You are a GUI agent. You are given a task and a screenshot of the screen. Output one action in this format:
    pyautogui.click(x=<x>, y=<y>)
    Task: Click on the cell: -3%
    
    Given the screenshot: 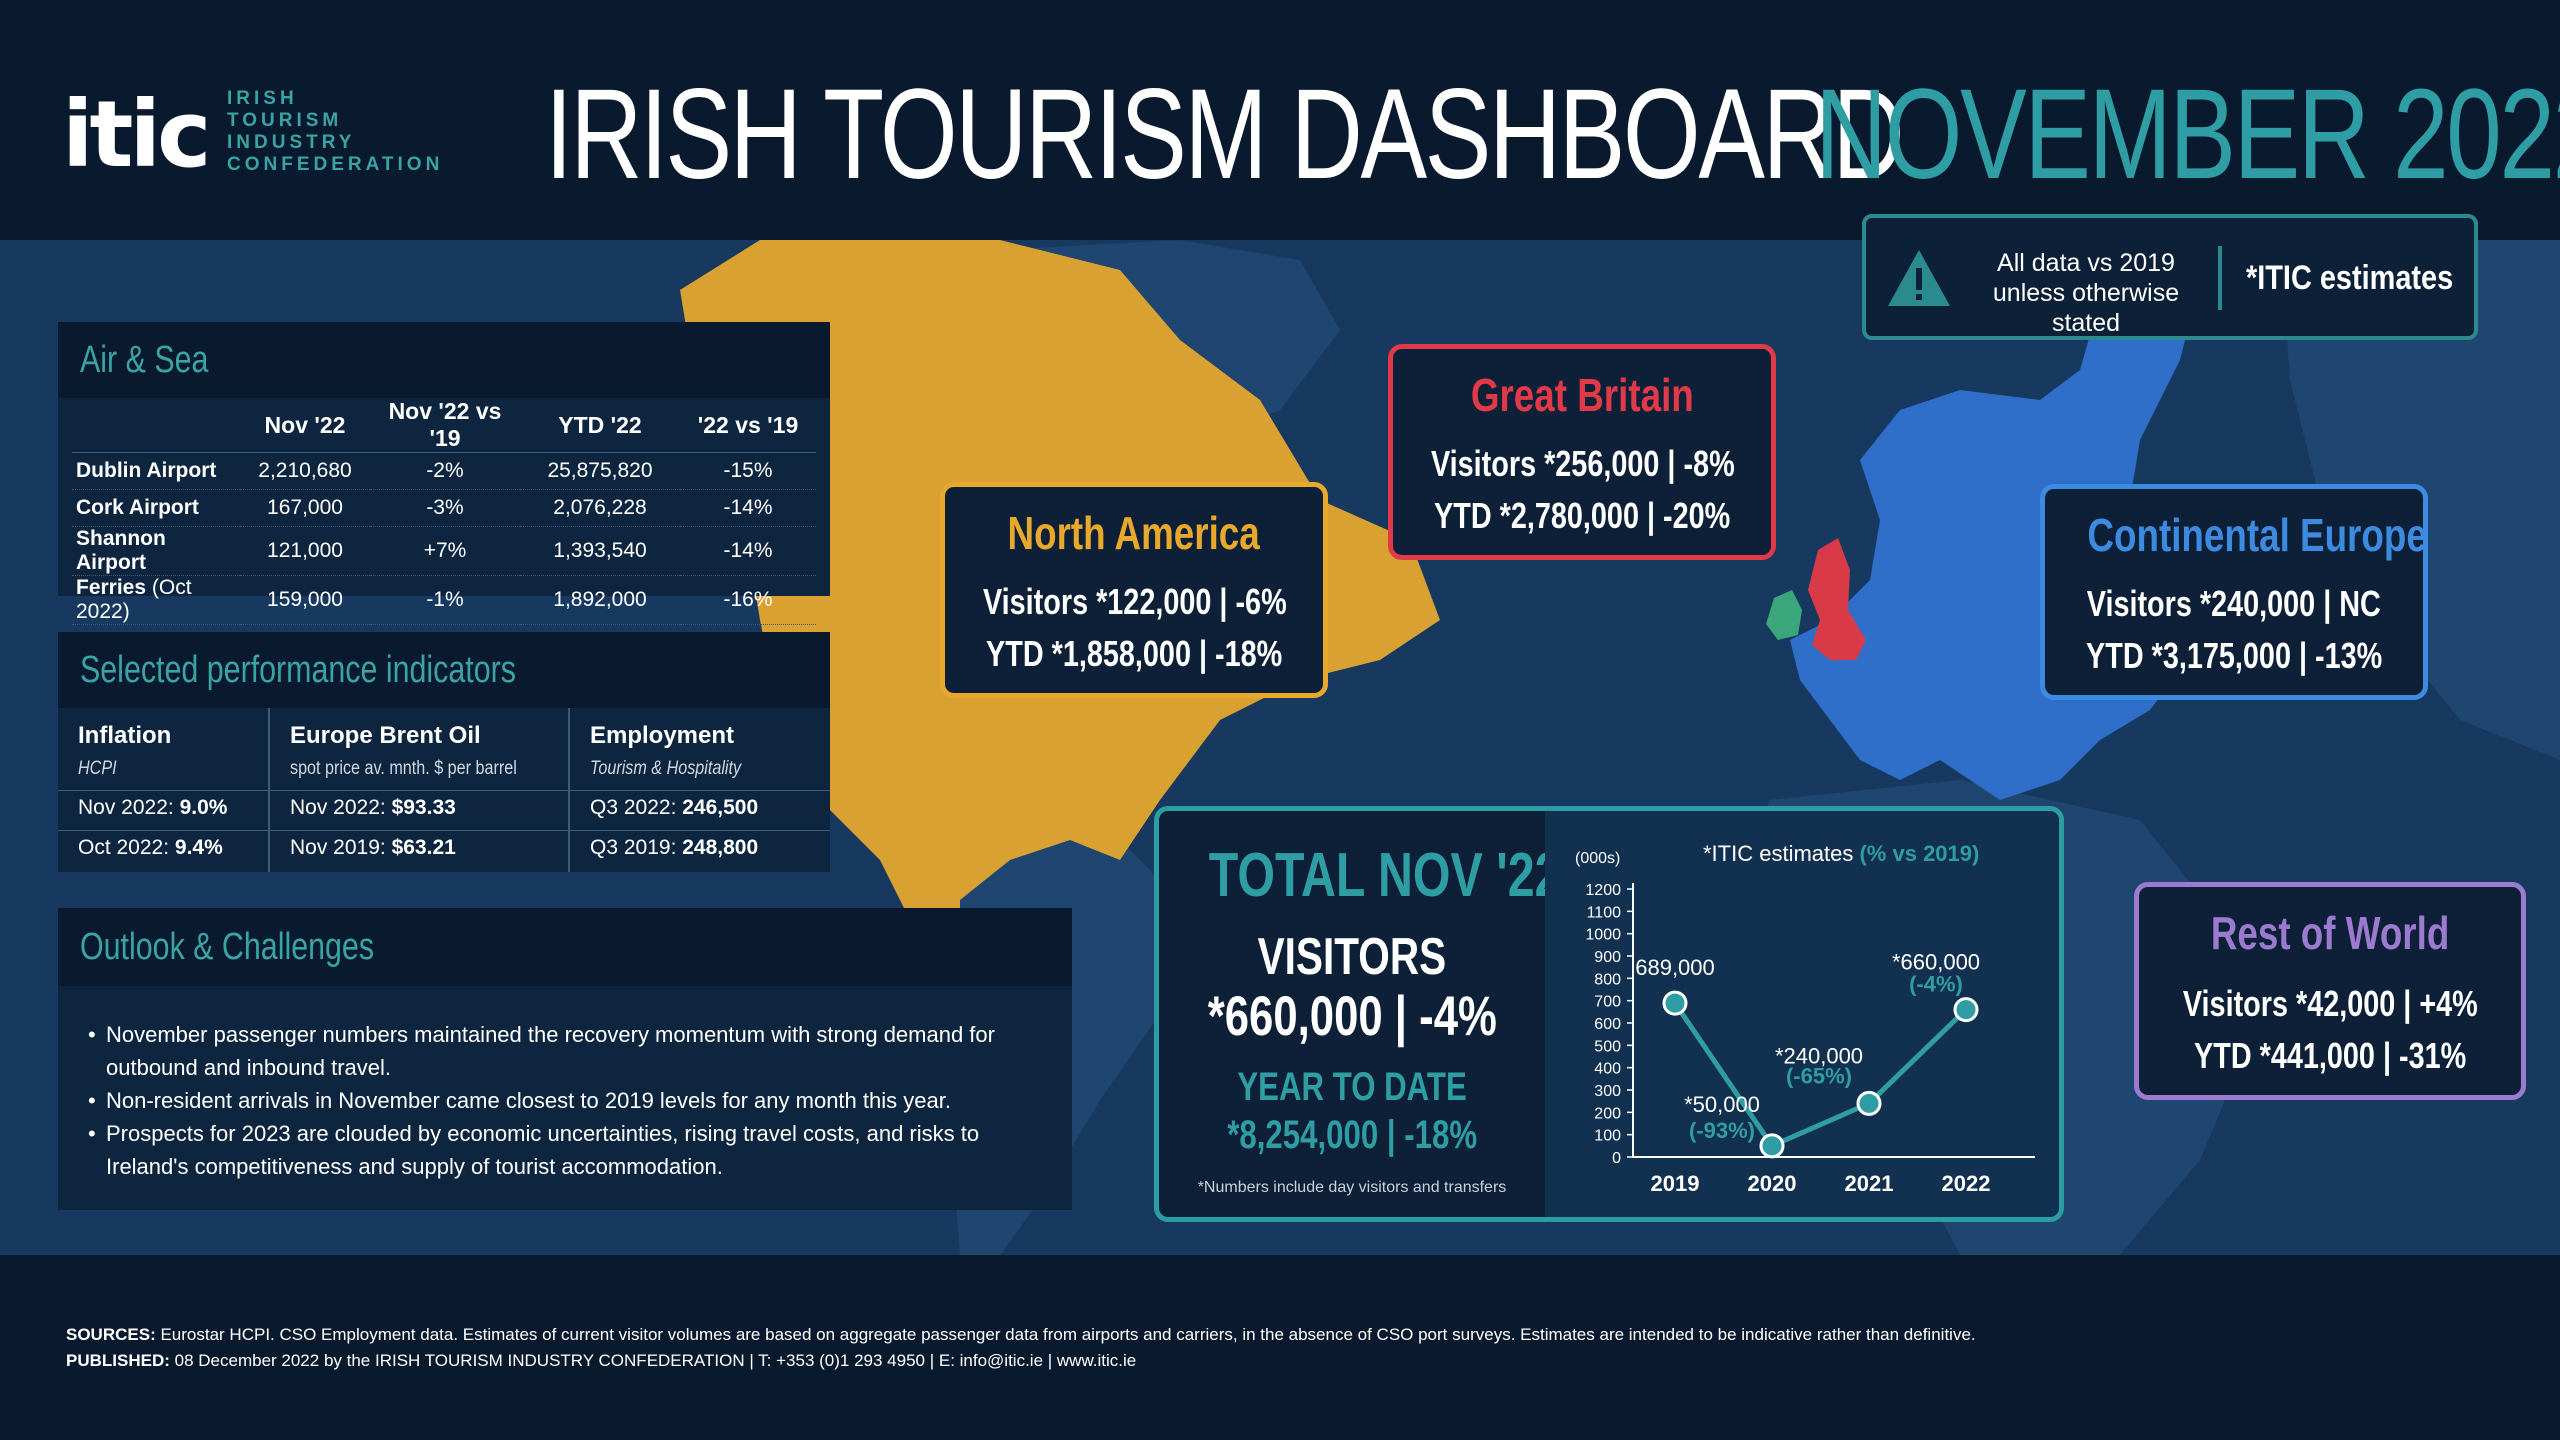 What is the action you would take?
    pyautogui.click(x=445, y=508)
    